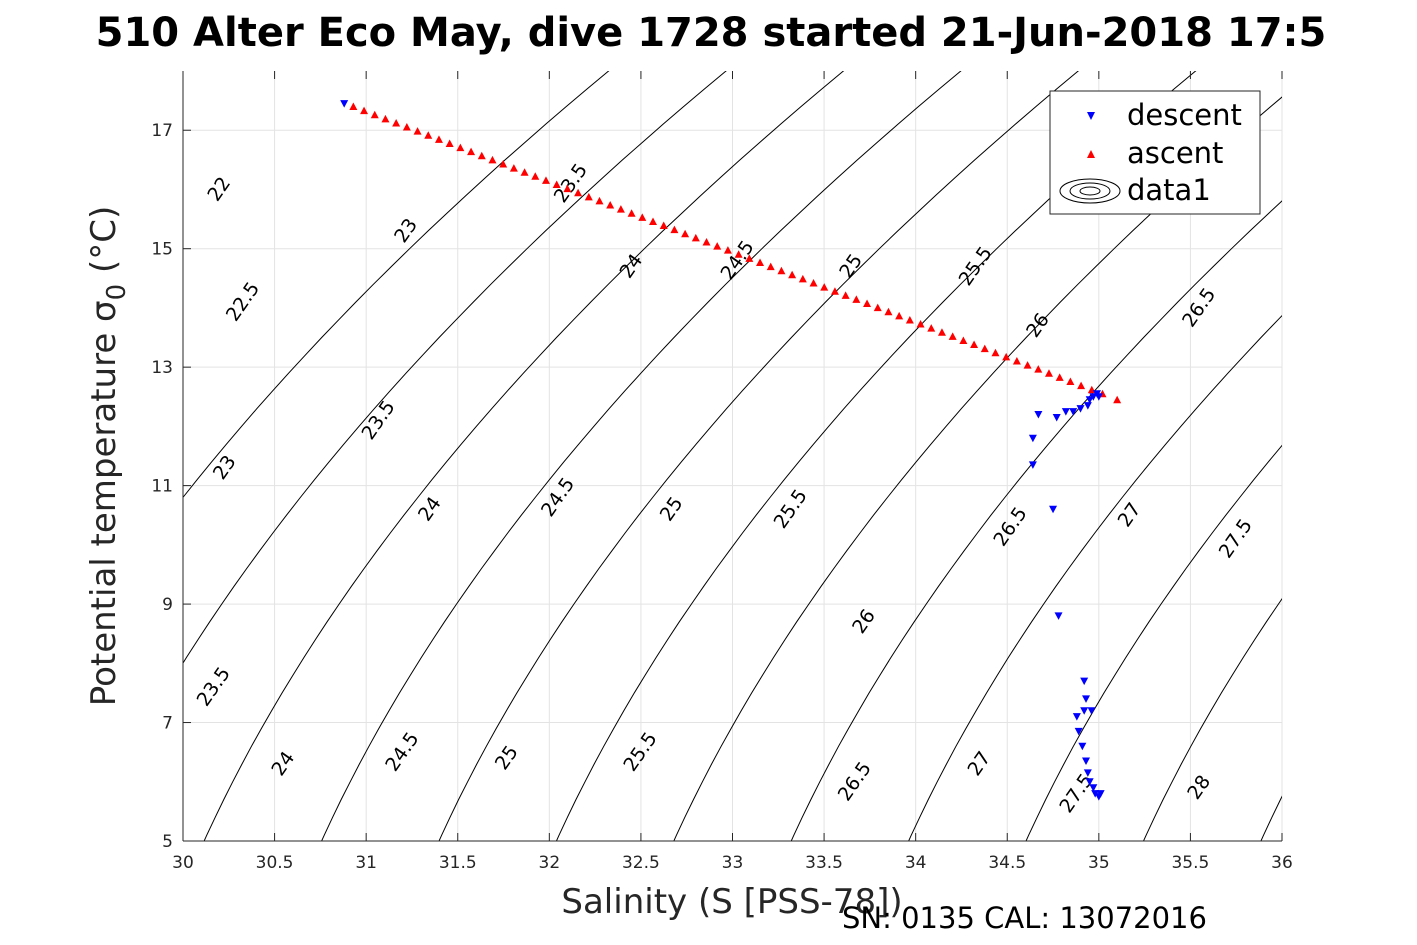 Image resolution: width=1417 pixels, height=945 pixels. I want to click on y-tick-label: 7, so click(167, 724).